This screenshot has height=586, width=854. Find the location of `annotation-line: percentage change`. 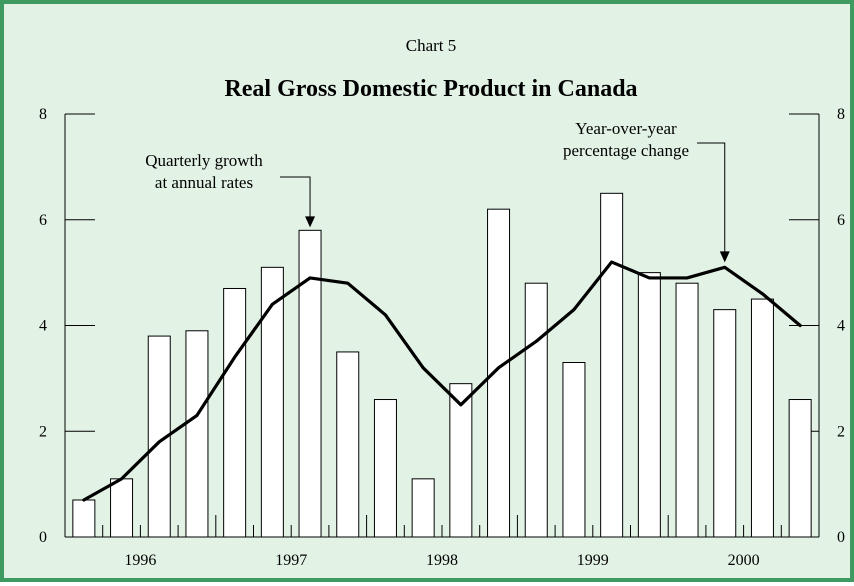

annotation-line: percentage change is located at coordinates (626, 150).